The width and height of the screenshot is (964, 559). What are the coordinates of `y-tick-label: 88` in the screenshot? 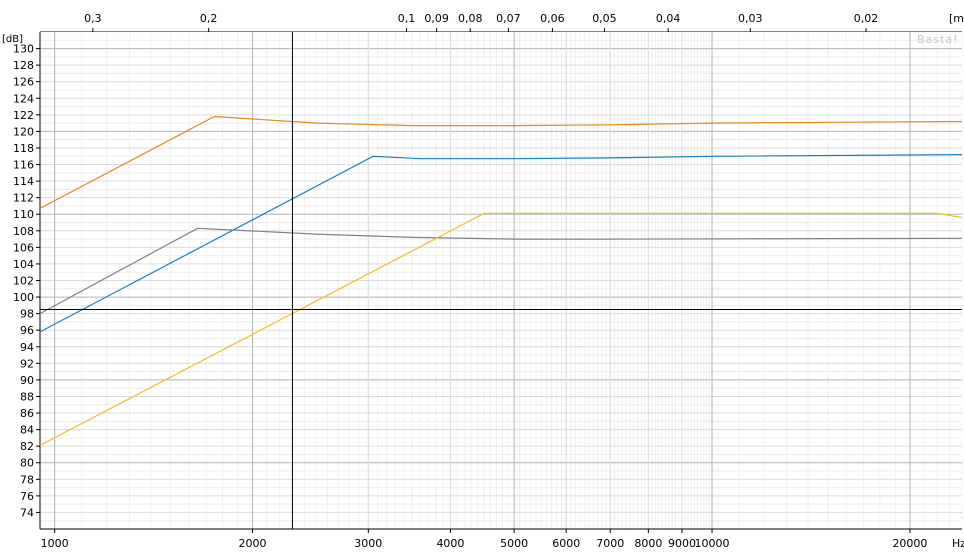 It's located at (27, 396).